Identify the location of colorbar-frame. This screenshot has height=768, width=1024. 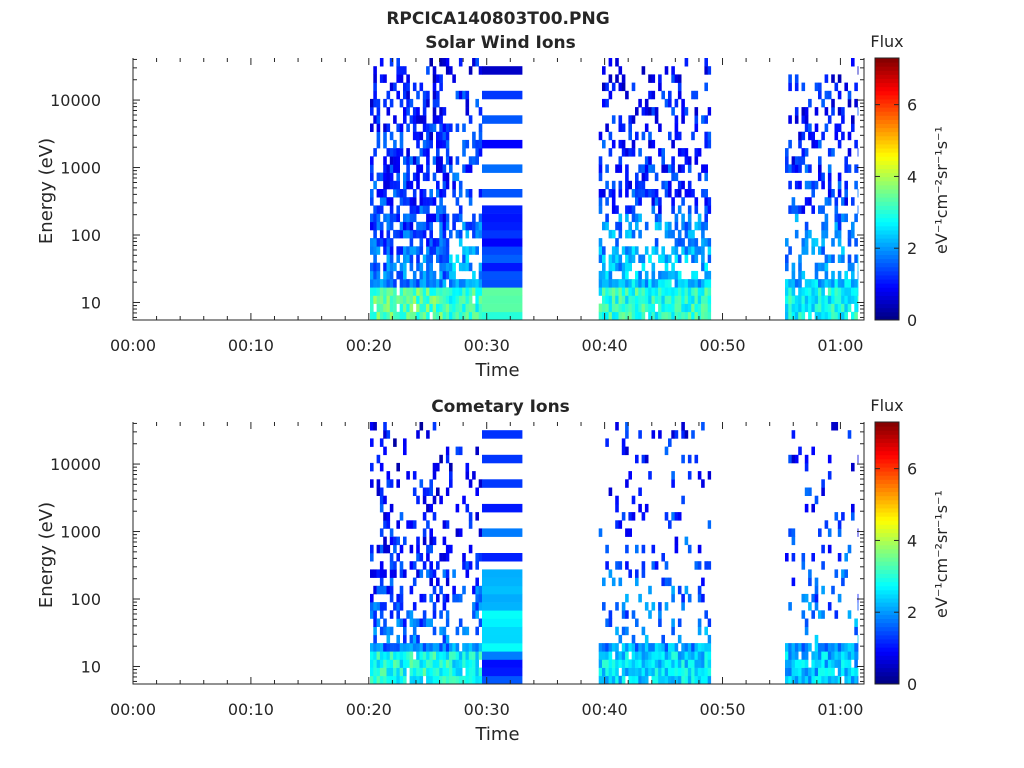
(887, 189).